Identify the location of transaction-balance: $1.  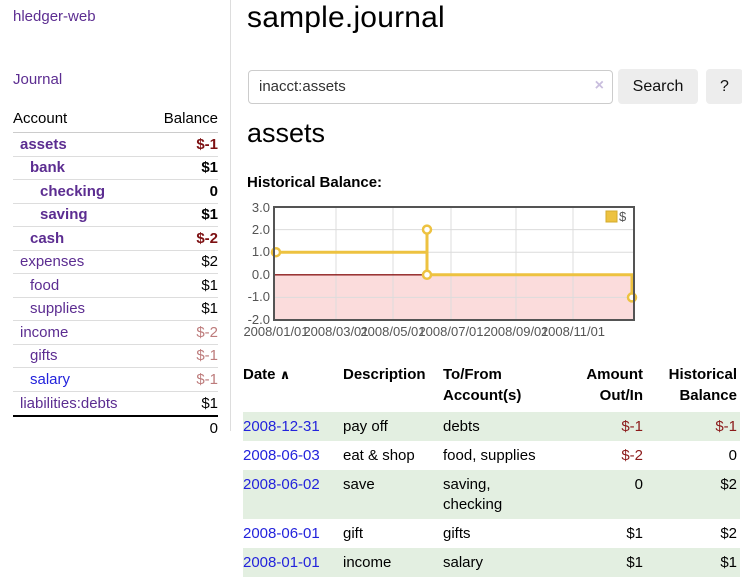
(728, 562).